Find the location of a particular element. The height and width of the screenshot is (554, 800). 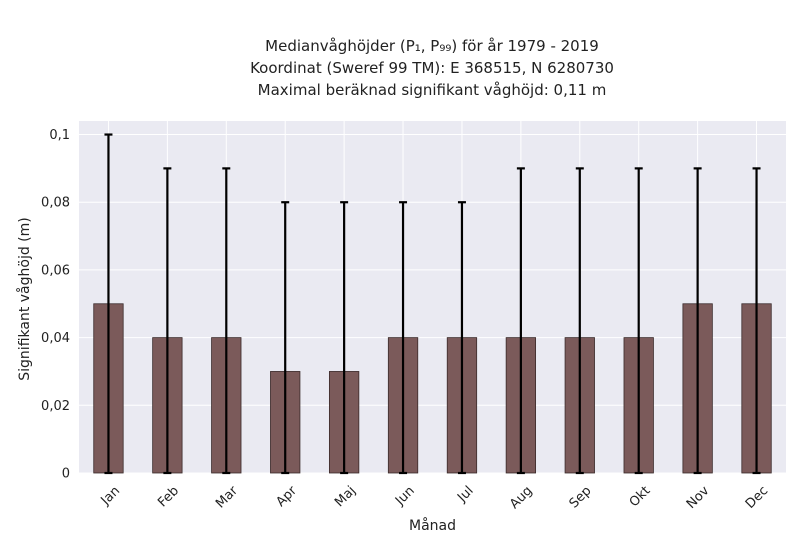

error-bar-mar is located at coordinates (226, 321).